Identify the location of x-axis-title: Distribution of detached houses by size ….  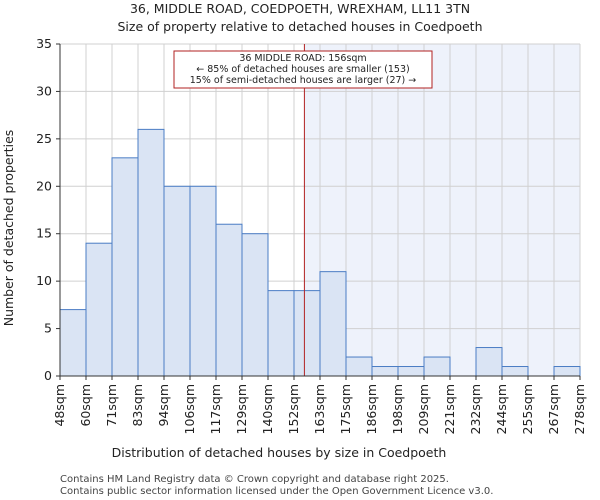
(279, 452).